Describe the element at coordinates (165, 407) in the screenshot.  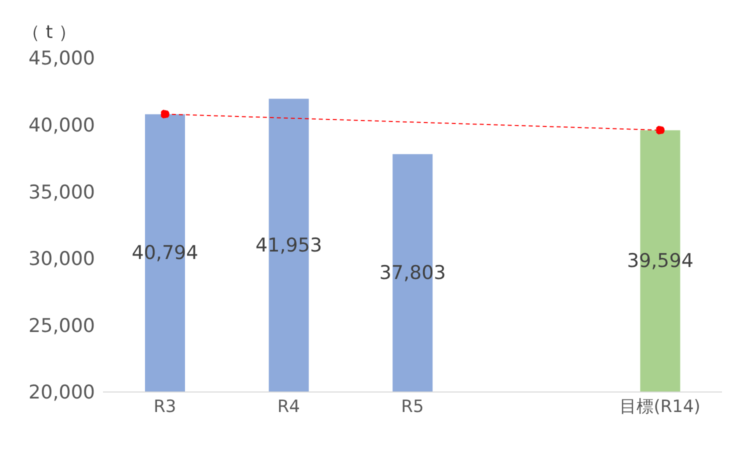
I see `x-tick-label: R3` at that location.